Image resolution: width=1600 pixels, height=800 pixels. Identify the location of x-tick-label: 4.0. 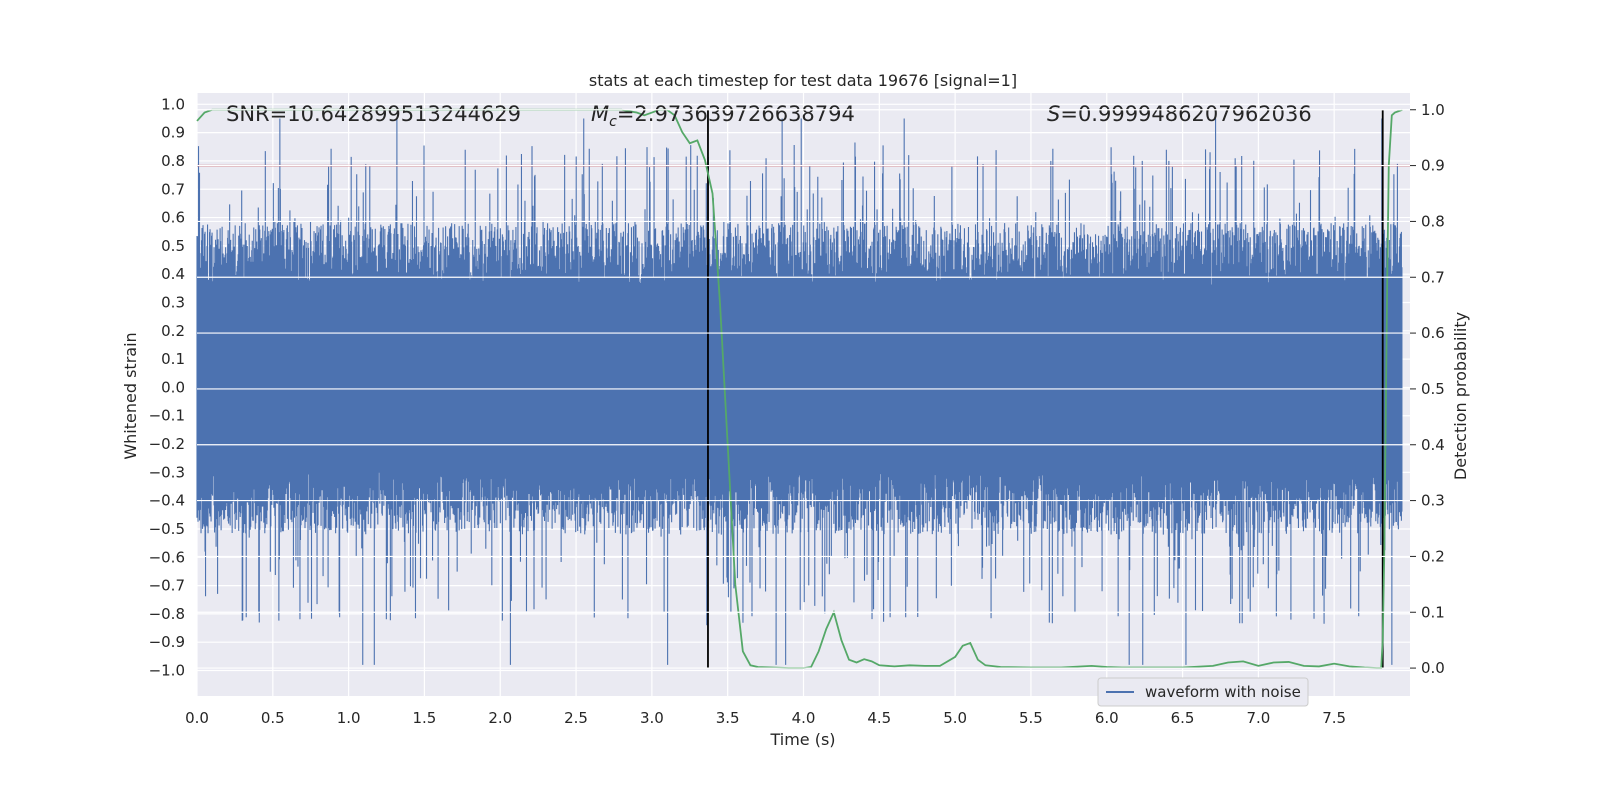
(804, 718).